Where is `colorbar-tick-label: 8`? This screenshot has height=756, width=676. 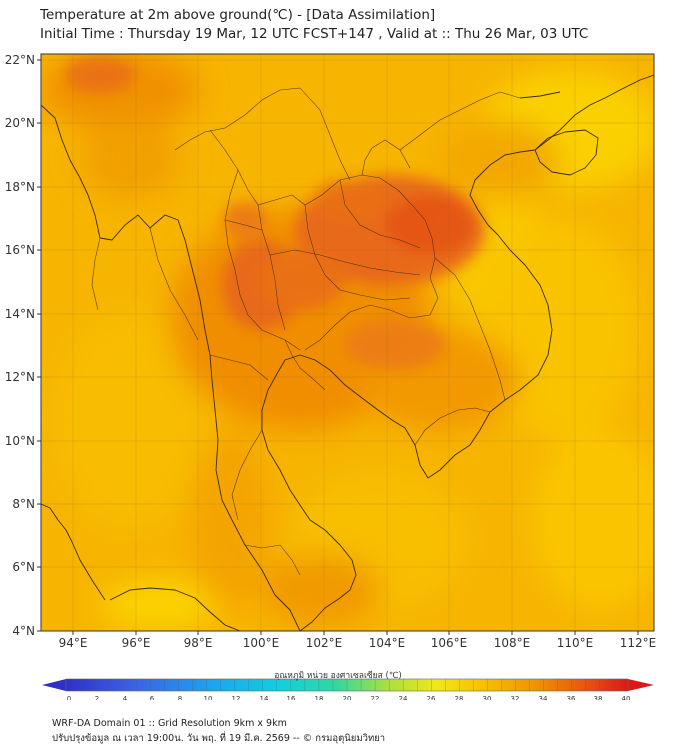
colorbar-tick-label: 8 is located at coordinates (180, 697).